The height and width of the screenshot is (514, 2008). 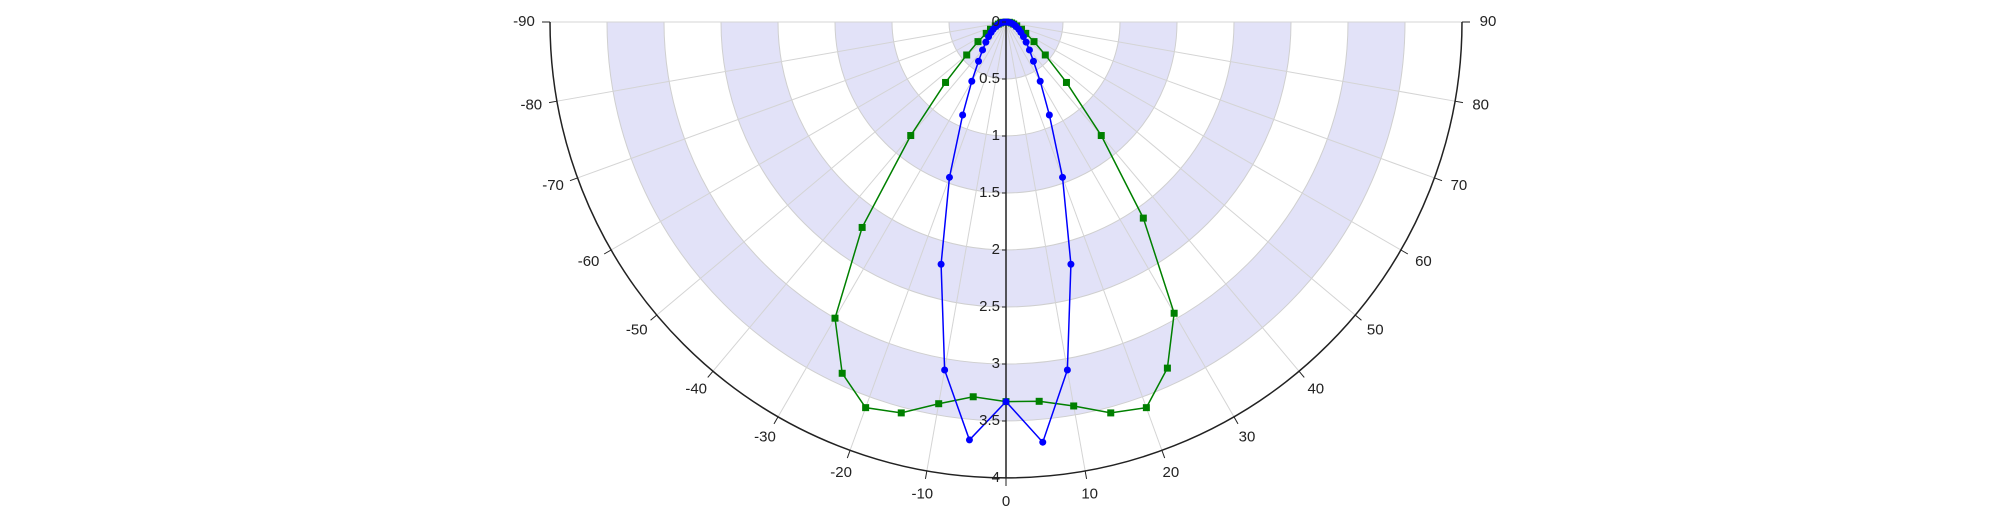 I want to click on theta-tick-label: -60, so click(x=589, y=261).